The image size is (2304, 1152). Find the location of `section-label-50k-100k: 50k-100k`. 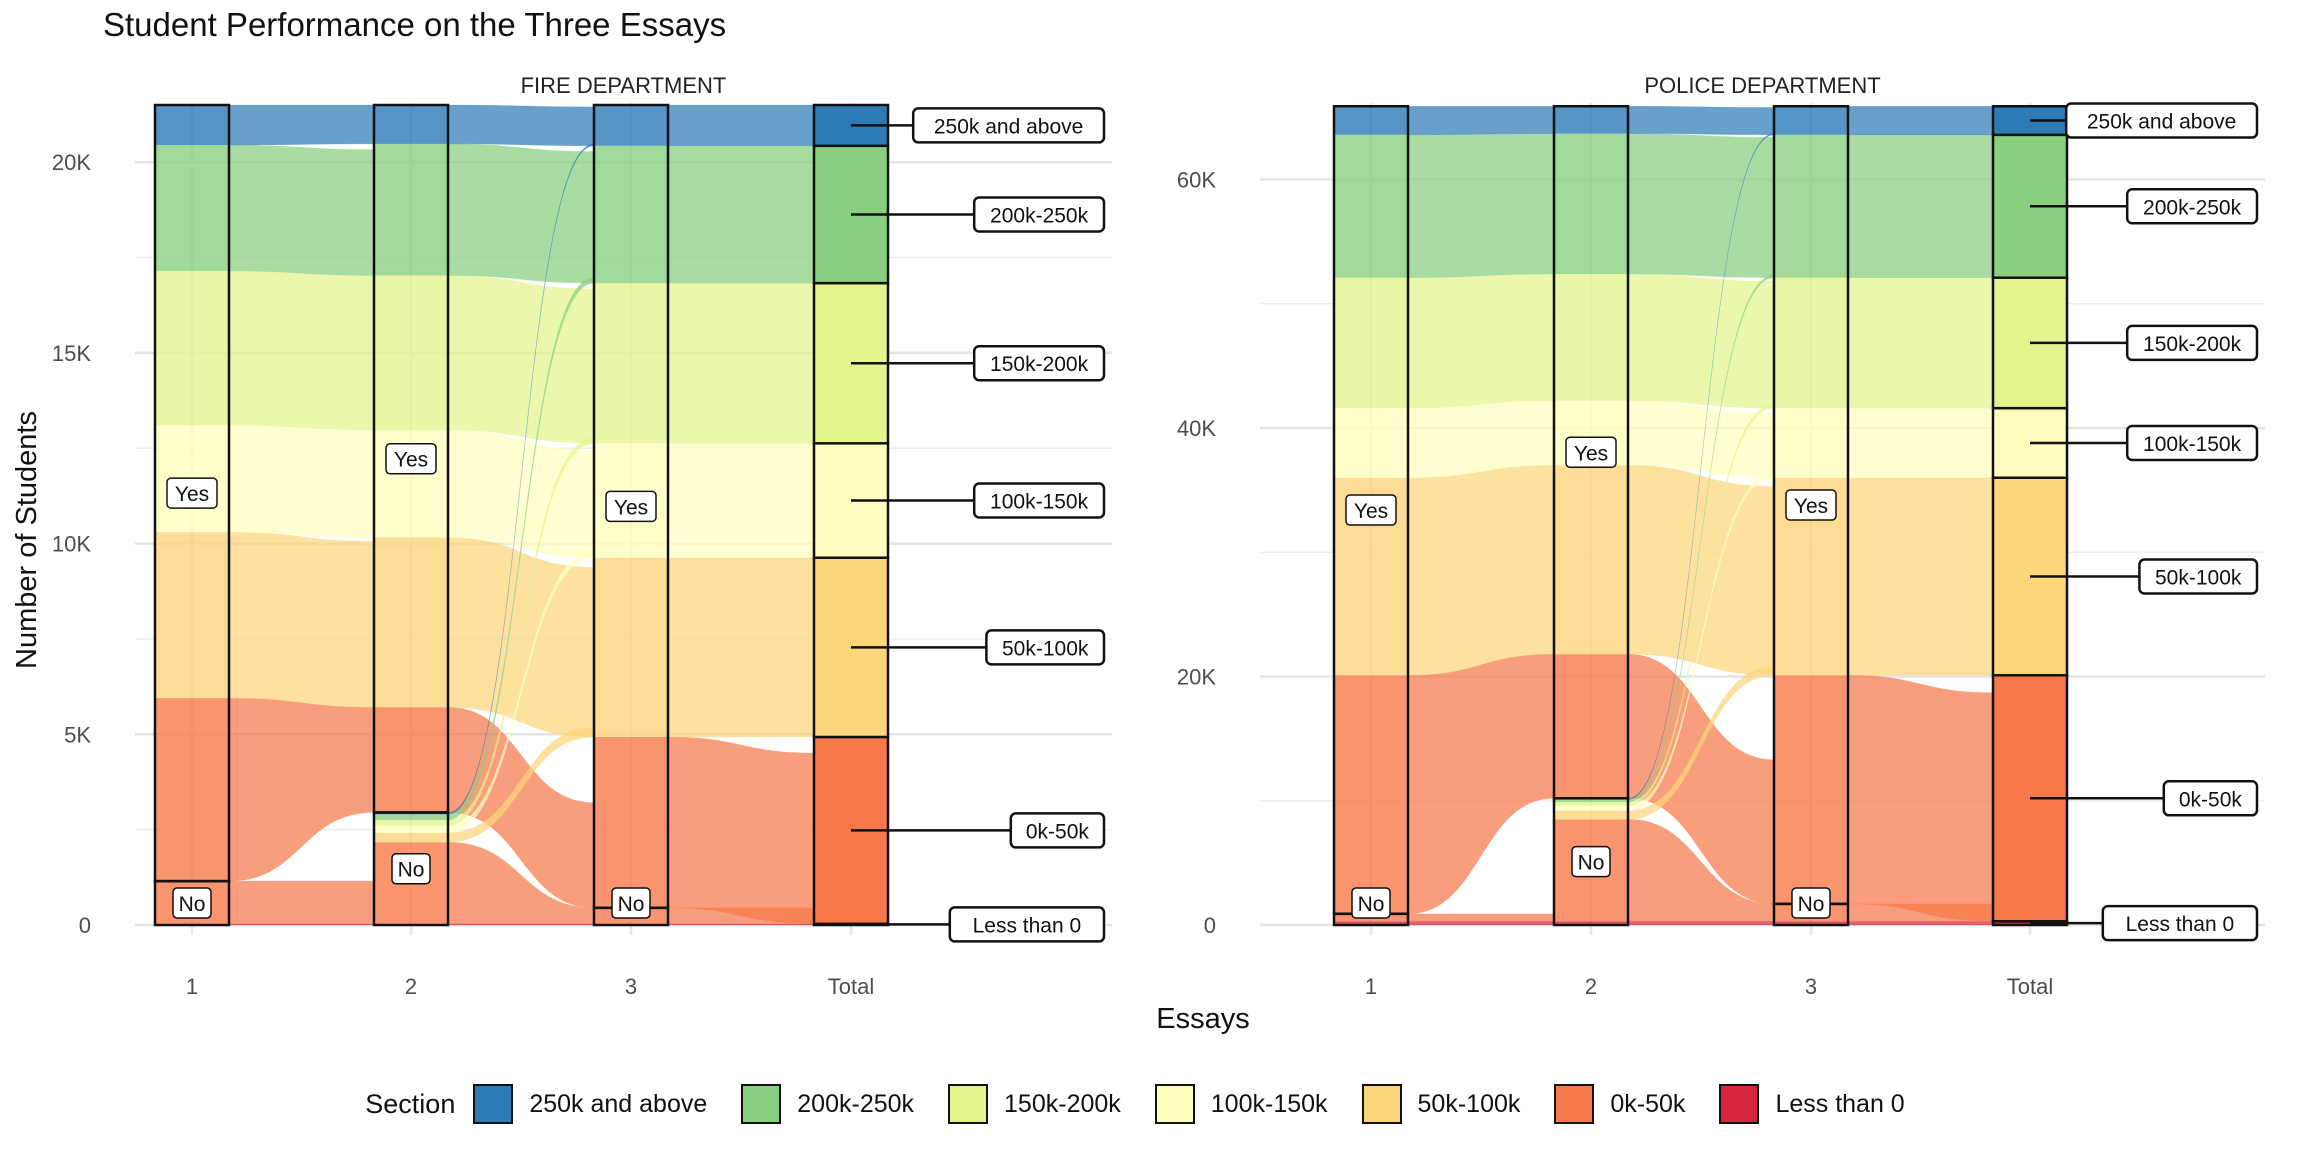

section-label-50k-100k: 50k-100k is located at coordinates (1045, 648).